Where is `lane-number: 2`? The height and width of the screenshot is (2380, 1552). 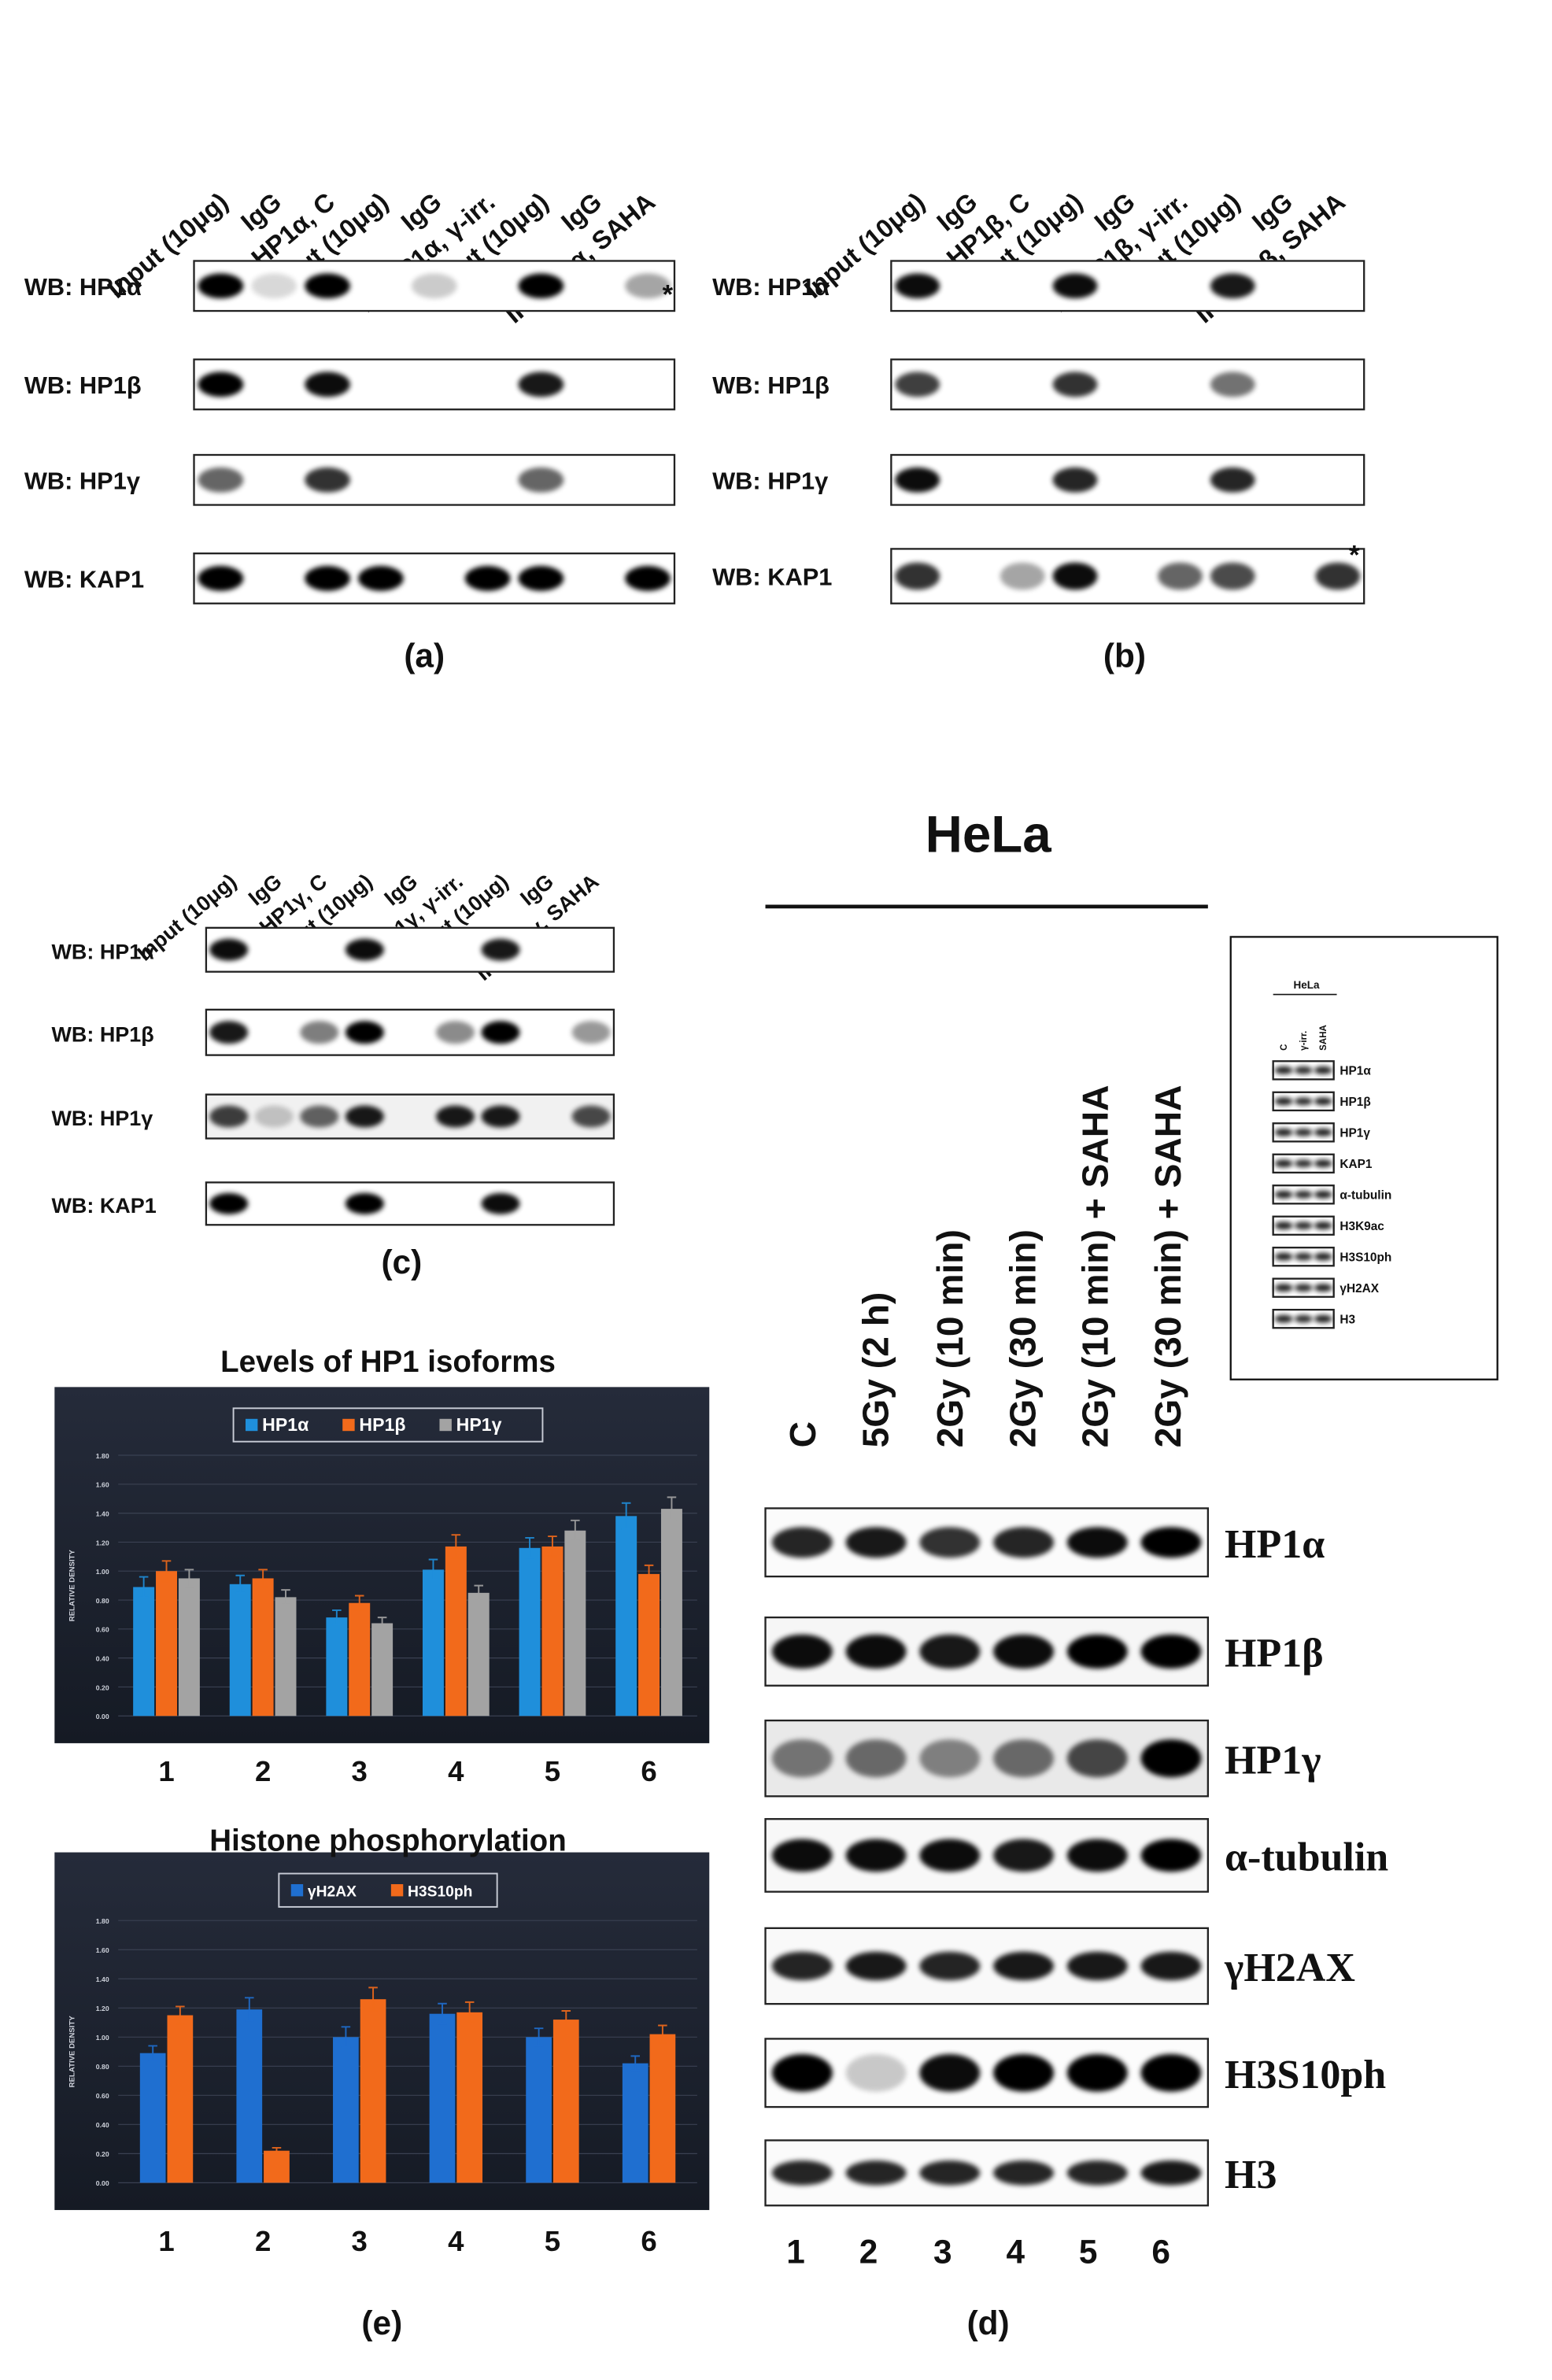 lane-number: 2 is located at coordinates (868, 2251).